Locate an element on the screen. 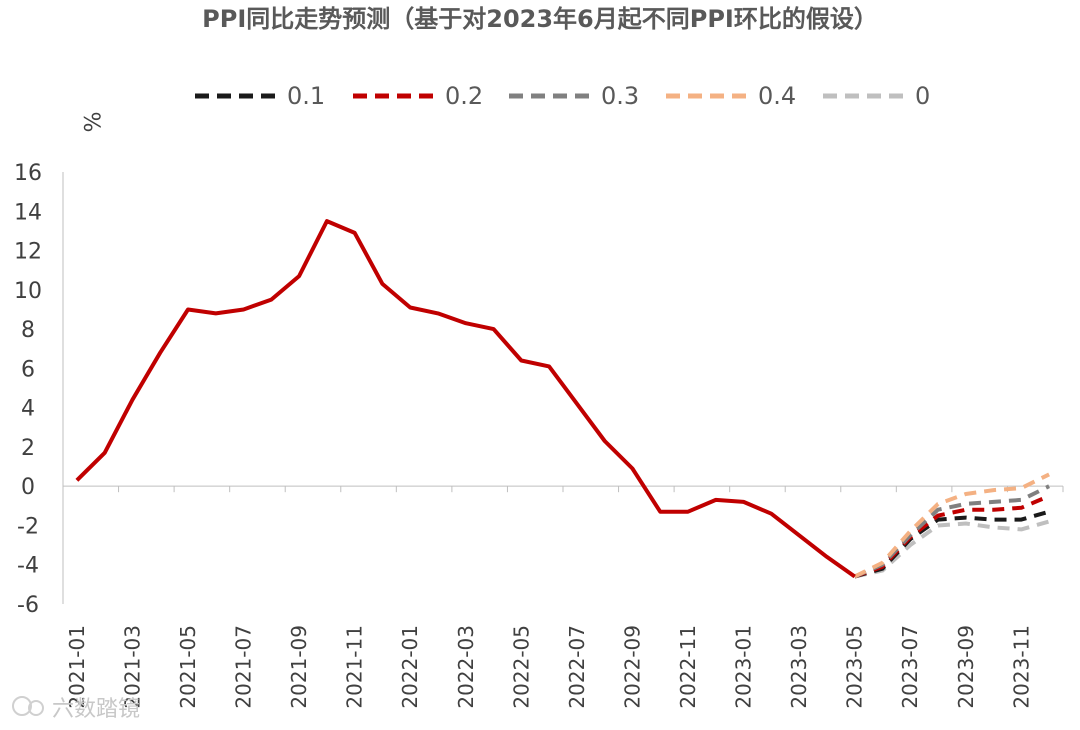  y-axis: -6 -4 -2 0 2 4 6 8 10 12 14 16 is located at coordinates (39, 389).